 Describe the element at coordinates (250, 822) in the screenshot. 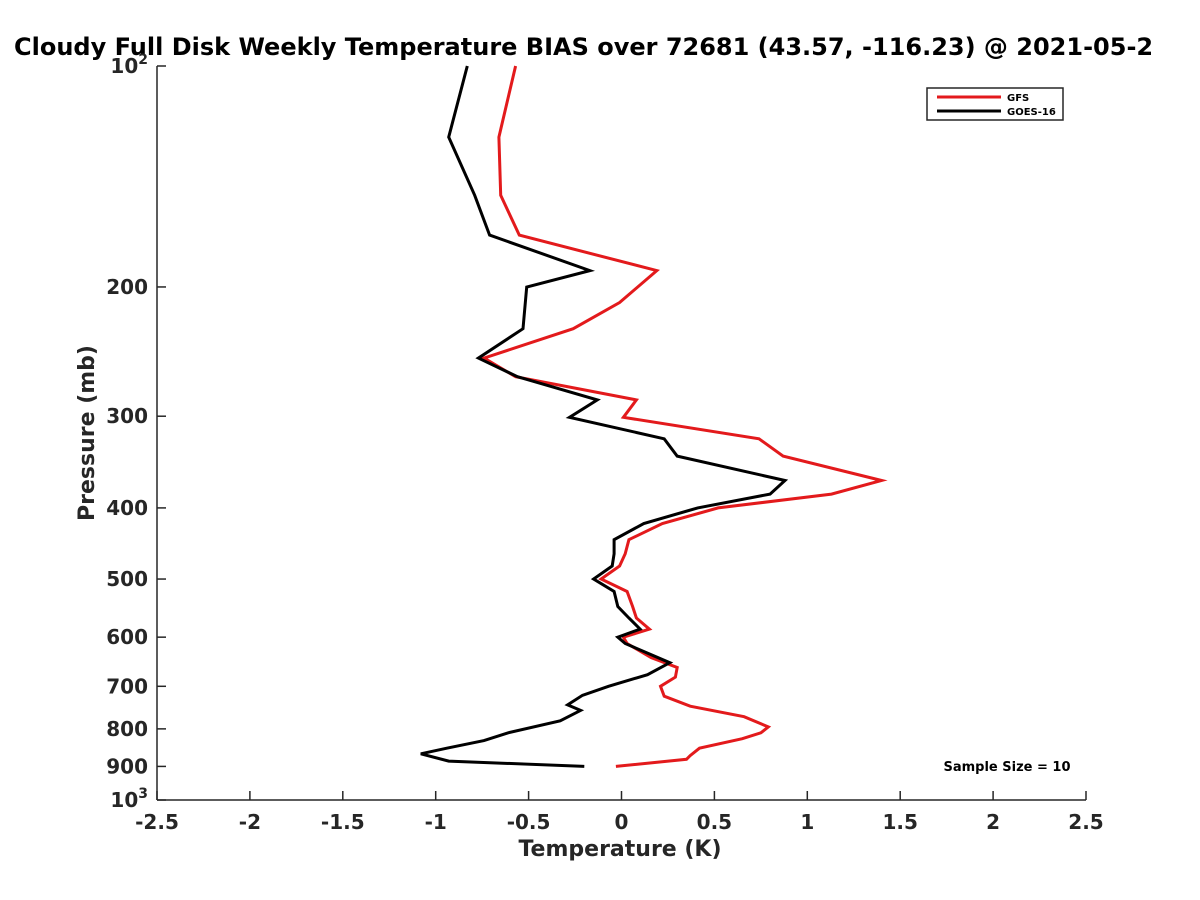

I see `x-tick-label: -2` at that location.